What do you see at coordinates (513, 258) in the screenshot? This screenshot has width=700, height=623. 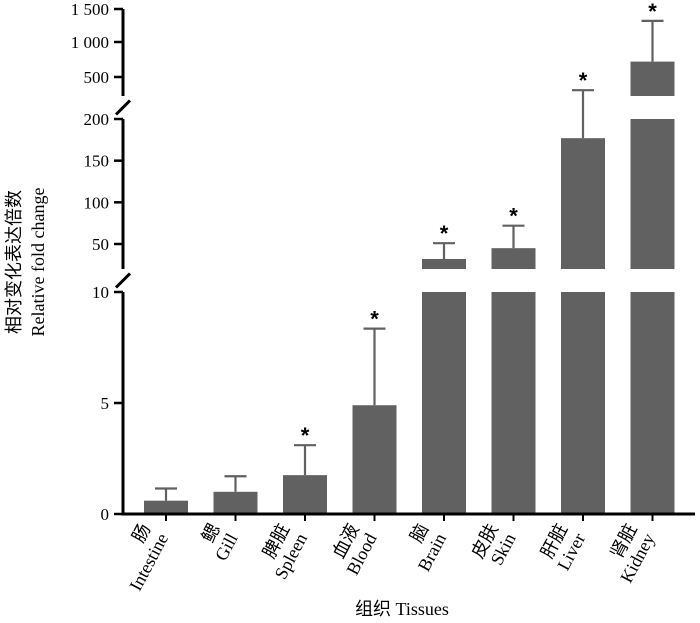 I see `bar-skin-part2` at bounding box center [513, 258].